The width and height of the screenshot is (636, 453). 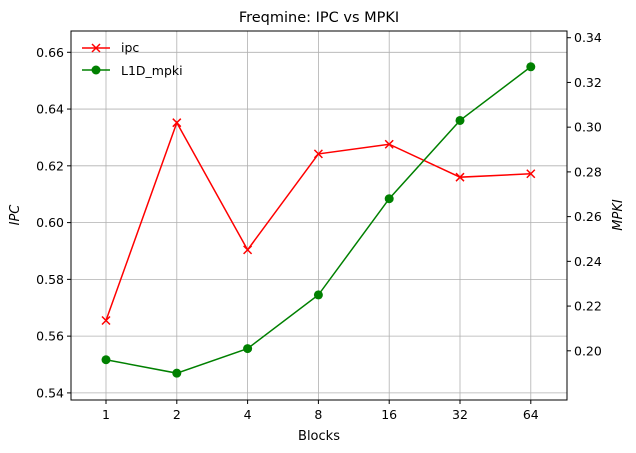 I want to click on x-tick-label: 4, so click(x=248, y=414).